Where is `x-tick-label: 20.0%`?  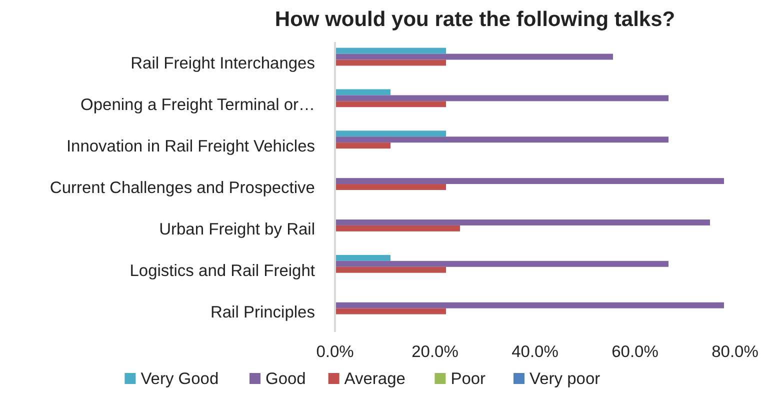 x-tick-label: 20.0% is located at coordinates (435, 352).